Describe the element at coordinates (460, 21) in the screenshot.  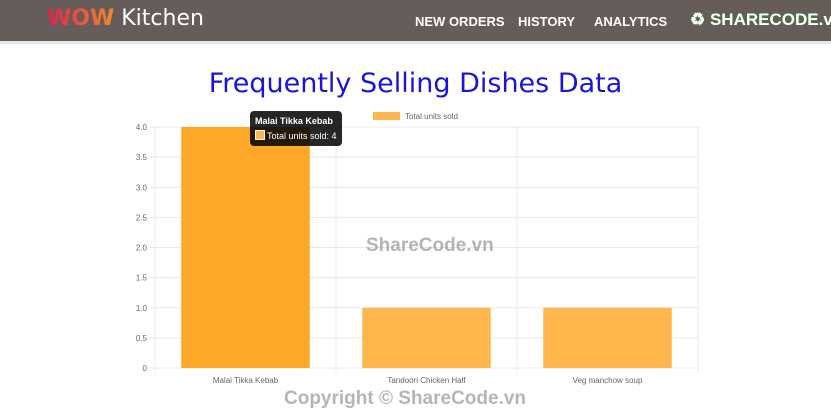
I see `nav-new-orders: NEW ORDERS` at that location.